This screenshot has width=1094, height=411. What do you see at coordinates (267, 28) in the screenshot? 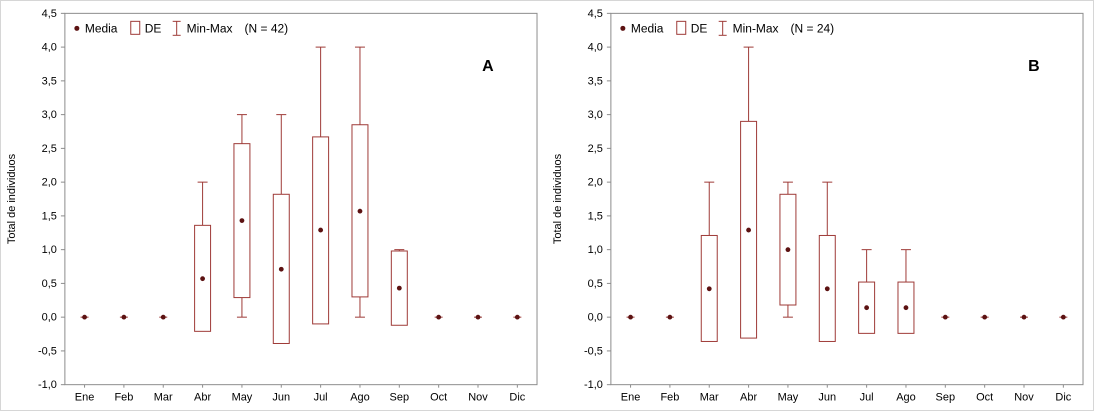
I see `legend-n-label: (N = 42)` at bounding box center [267, 28].